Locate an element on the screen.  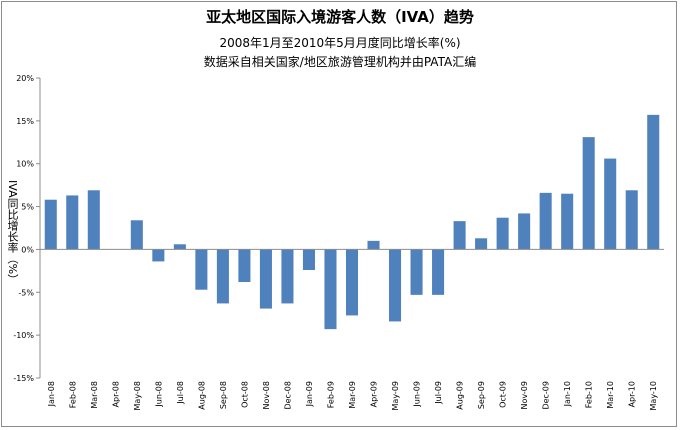
x-tick-label: Apr-08 is located at coordinates (115, 394).